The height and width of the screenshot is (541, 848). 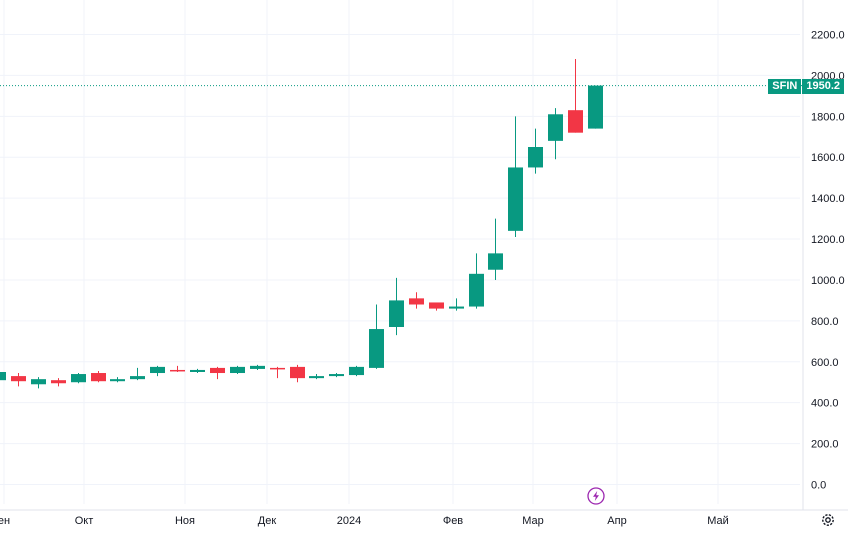 What do you see at coordinates (825, 322) in the screenshot?
I see `y-tick-label: 800.0` at bounding box center [825, 322].